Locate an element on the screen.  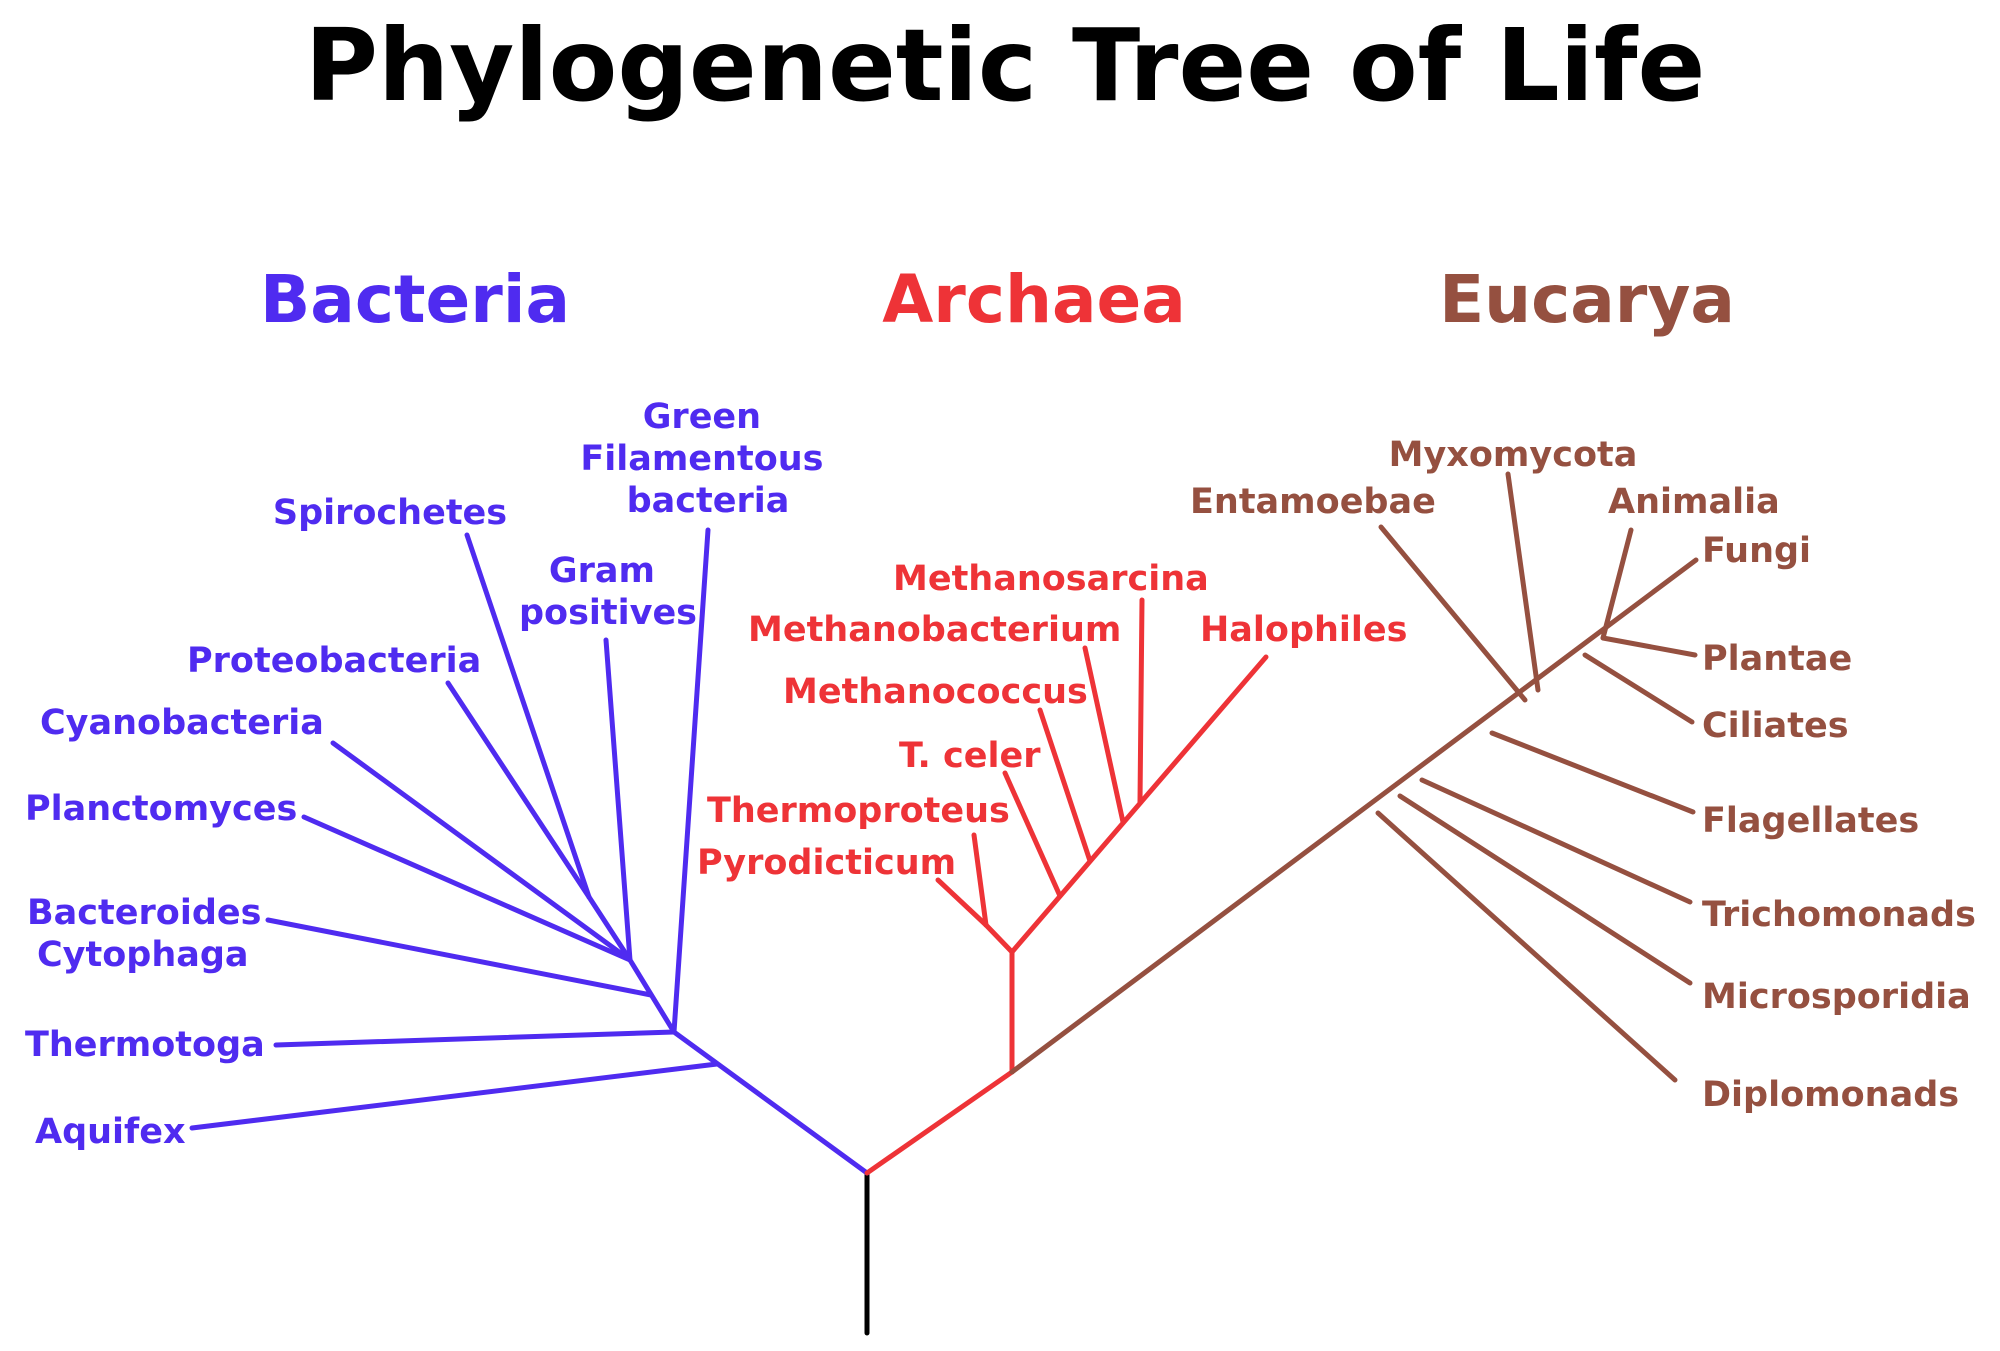
diagram-title: Phylogenetic Tree of Life is located at coordinates (1005, 65).